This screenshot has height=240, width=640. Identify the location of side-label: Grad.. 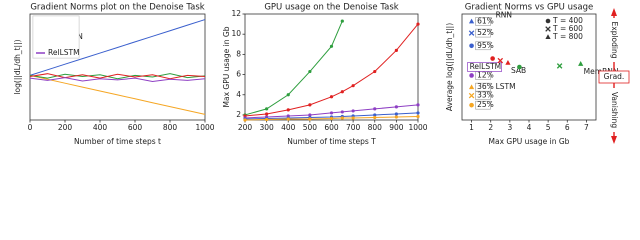
(614, 76).